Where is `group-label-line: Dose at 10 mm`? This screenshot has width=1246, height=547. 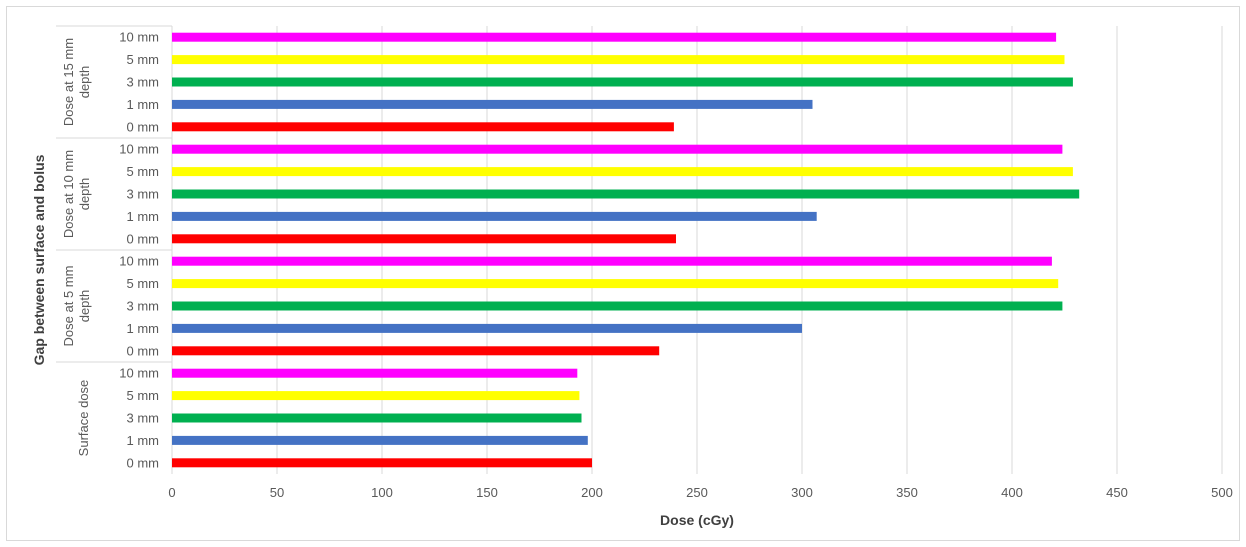
group-label-line: Dose at 10 mm is located at coordinates (68, 194).